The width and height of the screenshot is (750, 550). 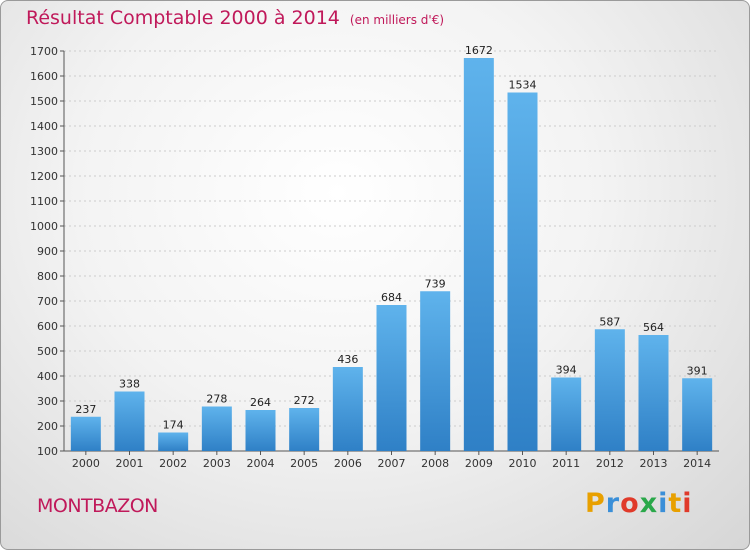 What do you see at coordinates (697, 414) in the screenshot?
I see `bar-2014` at bounding box center [697, 414].